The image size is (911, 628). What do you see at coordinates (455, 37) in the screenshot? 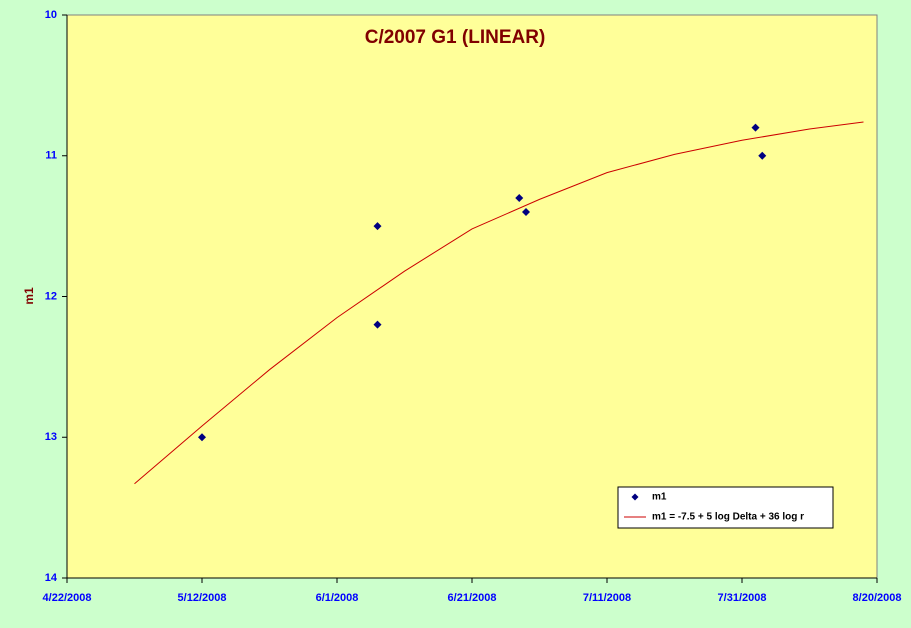
I see `chart-title: C/2007 G1 (LINEAR)` at bounding box center [455, 37].